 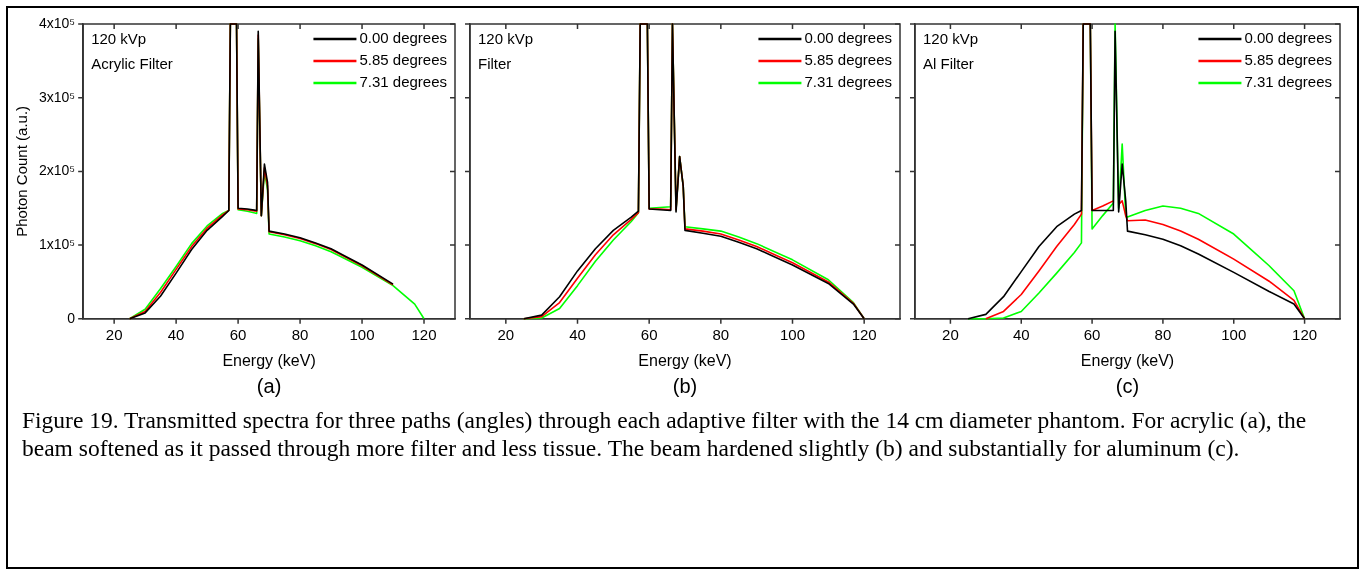 I want to click on text: (a), so click(x=269, y=385).